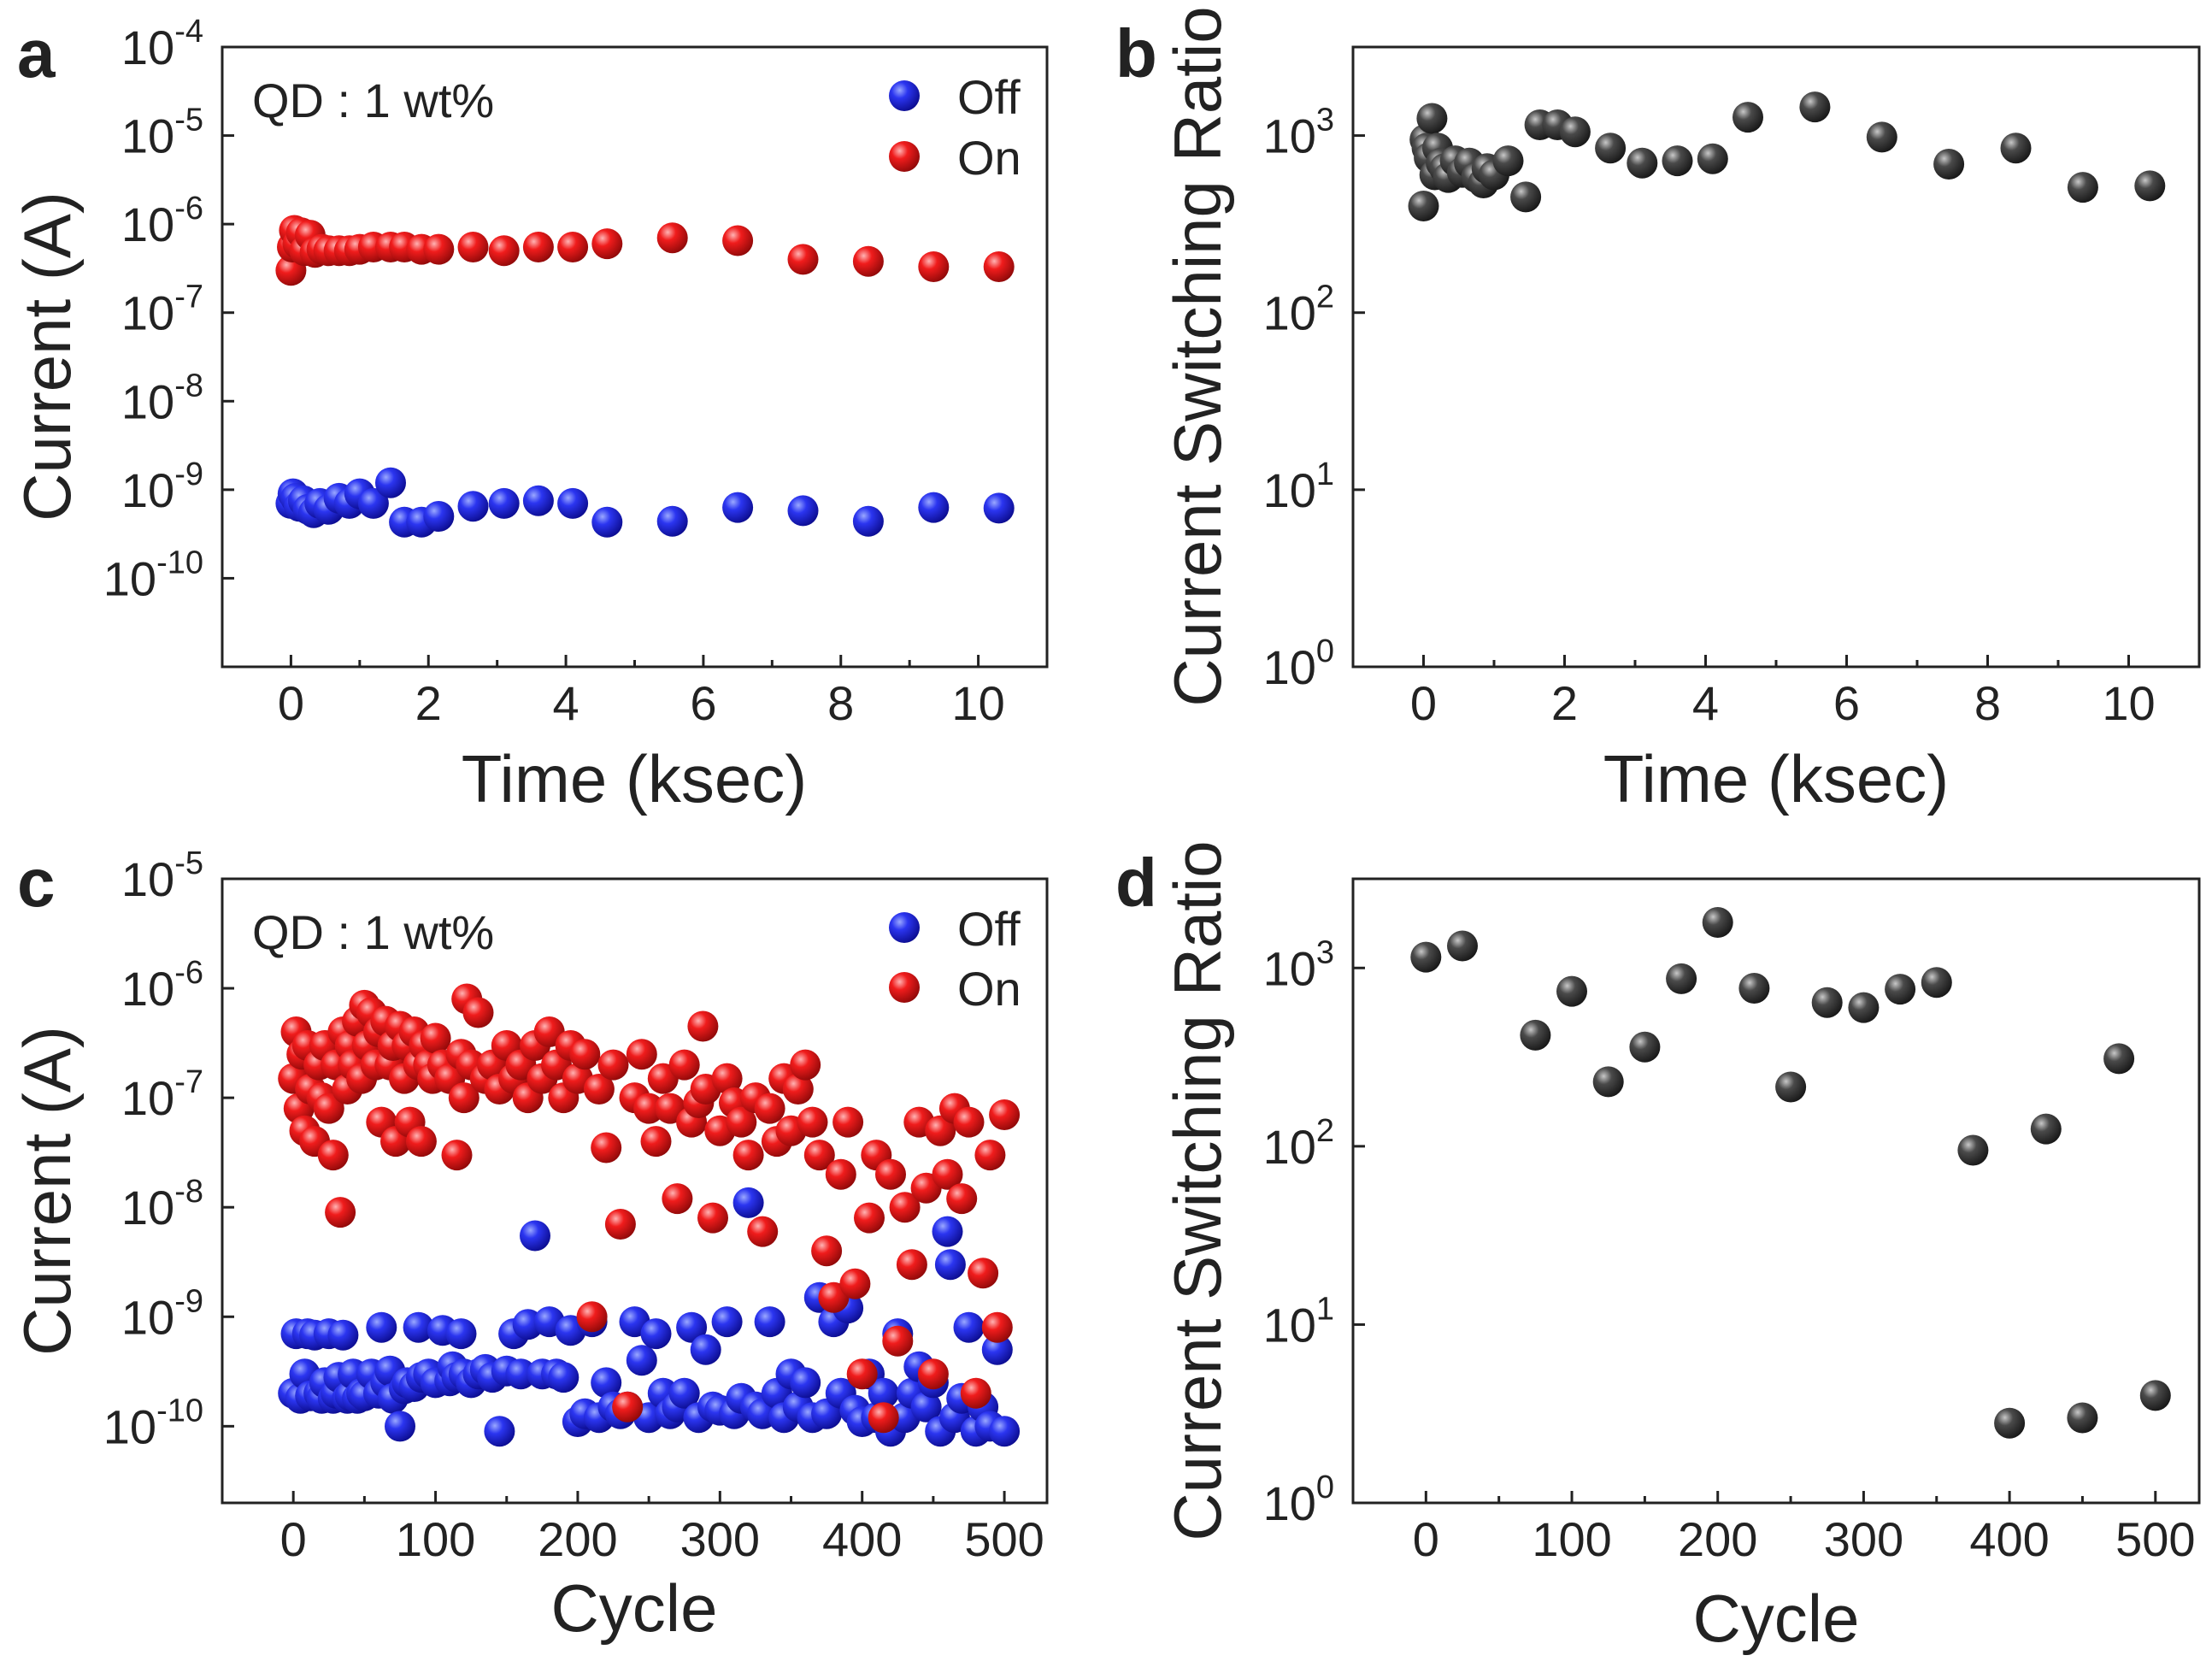 The height and width of the screenshot is (1673, 2212). I want to click on legend-off-marker, so click(904, 927).